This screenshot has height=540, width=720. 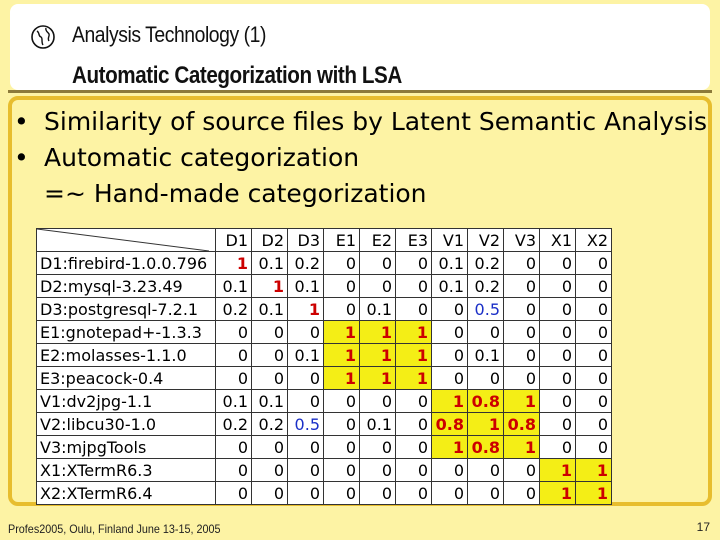 I want to click on matrix-row-label: D2:mysql-3.23.49, so click(x=126, y=286).